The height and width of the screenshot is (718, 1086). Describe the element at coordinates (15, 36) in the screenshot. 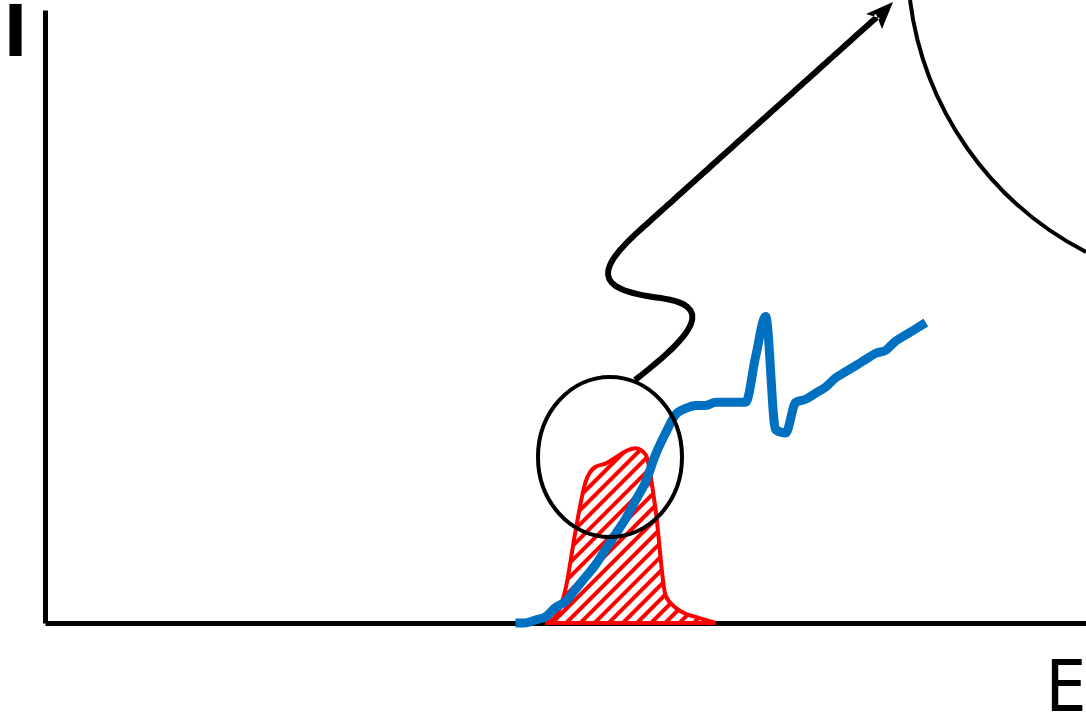

I see `y-axis-title: I` at that location.